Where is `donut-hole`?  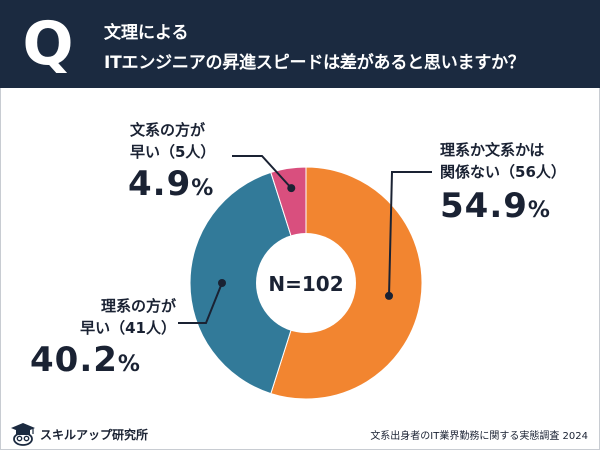 donut-hole is located at coordinates (306, 283).